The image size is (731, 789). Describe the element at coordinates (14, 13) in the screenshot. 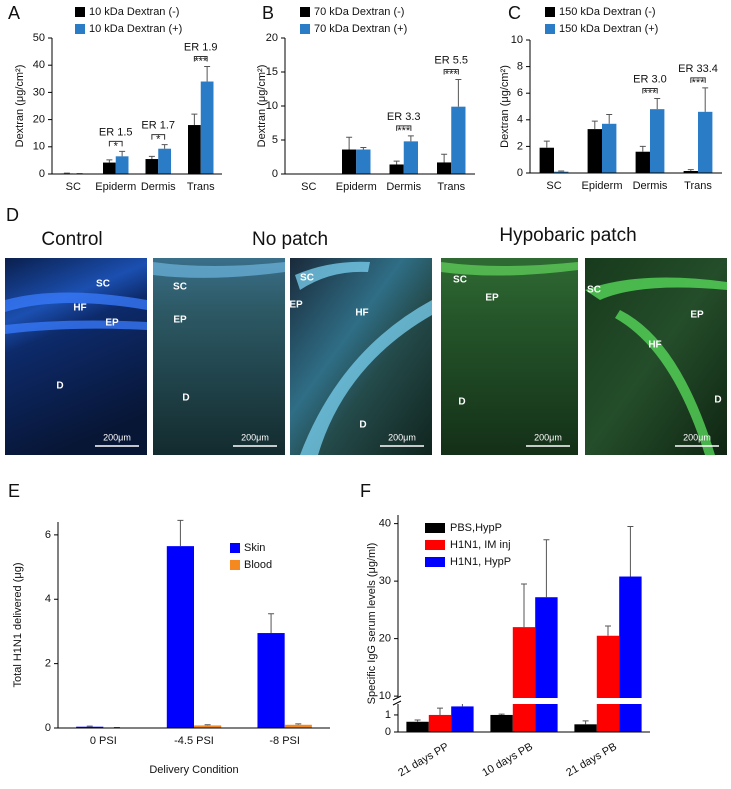

I see `panel-letter: A` at that location.